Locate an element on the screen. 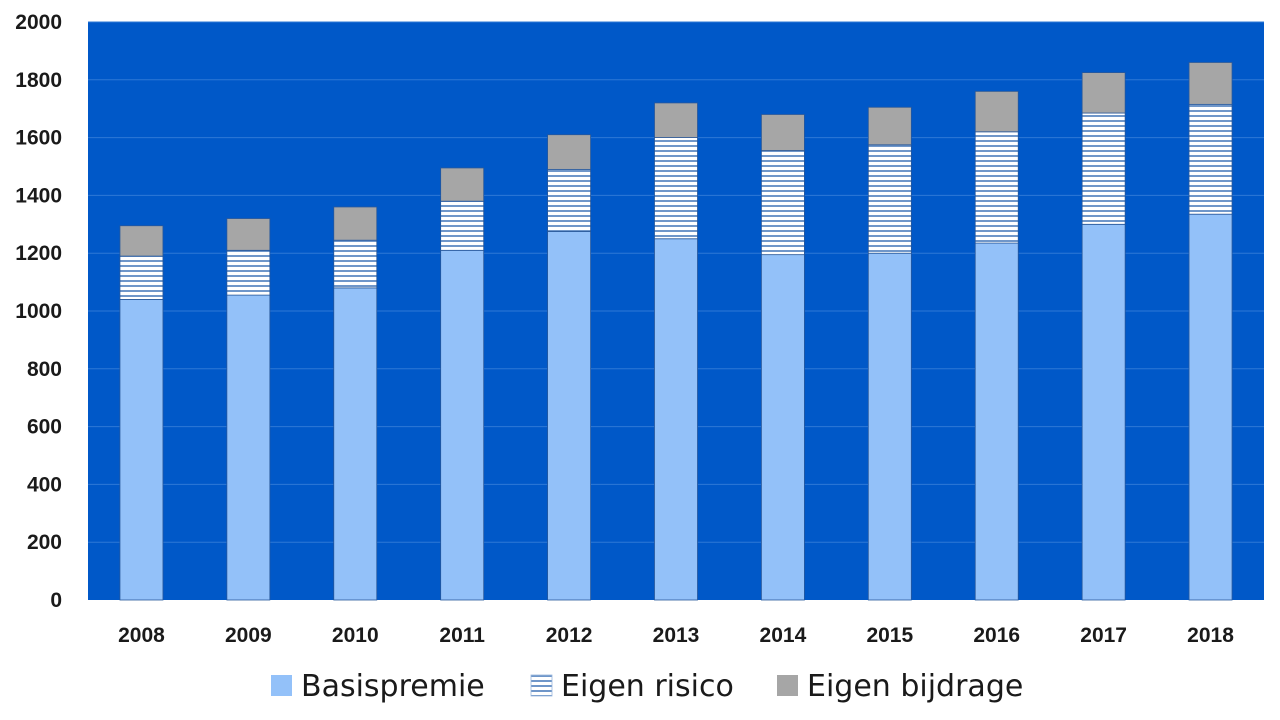 The image size is (1280, 720). bar-eigen-bijdrage-2013 is located at coordinates (676, 120).